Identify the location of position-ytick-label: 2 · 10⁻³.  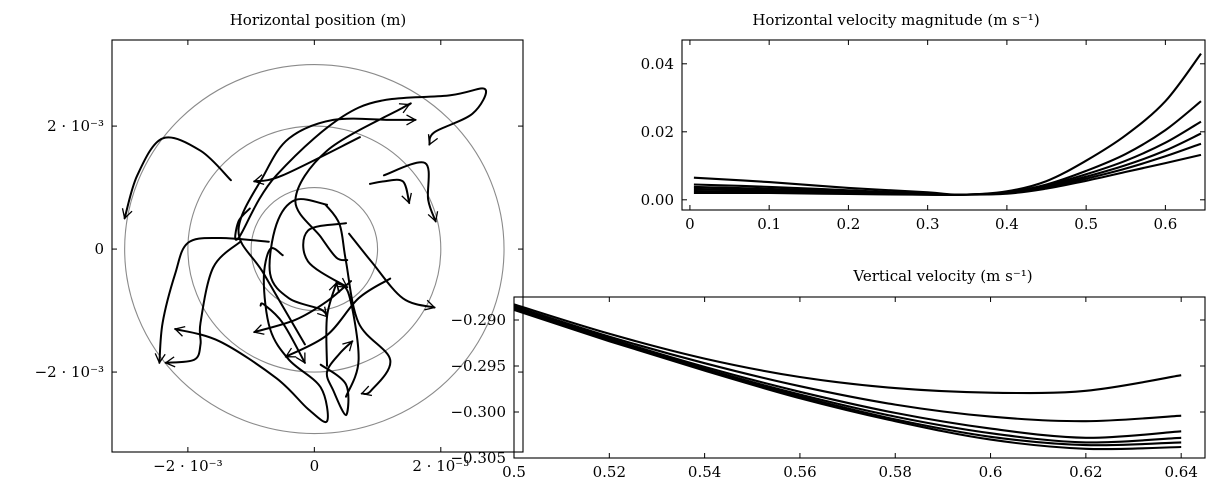
(75, 126).